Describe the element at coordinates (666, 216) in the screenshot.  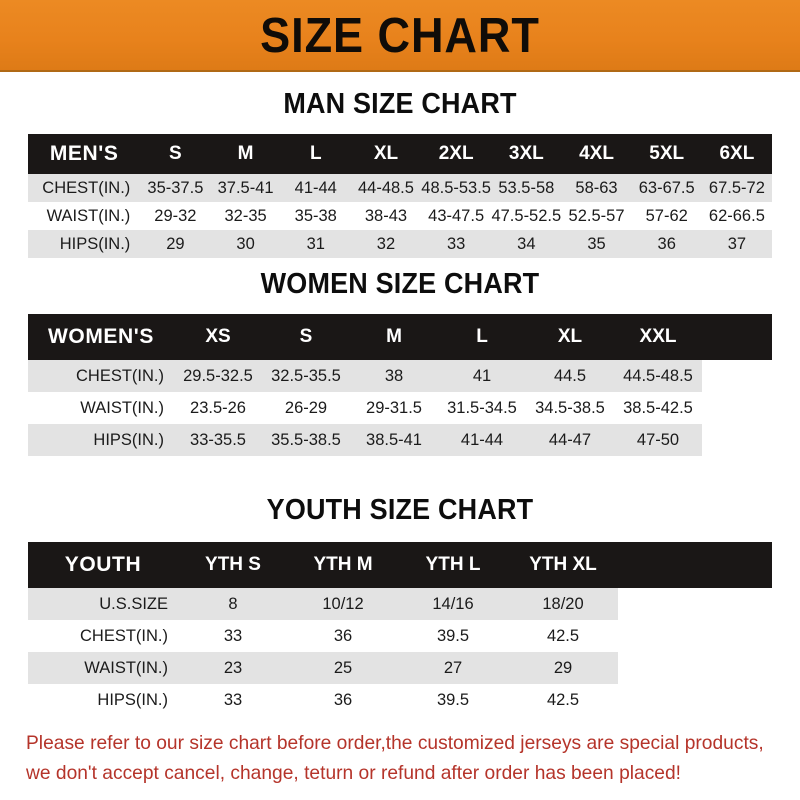
I see `measurement-cell: 57-62` at that location.